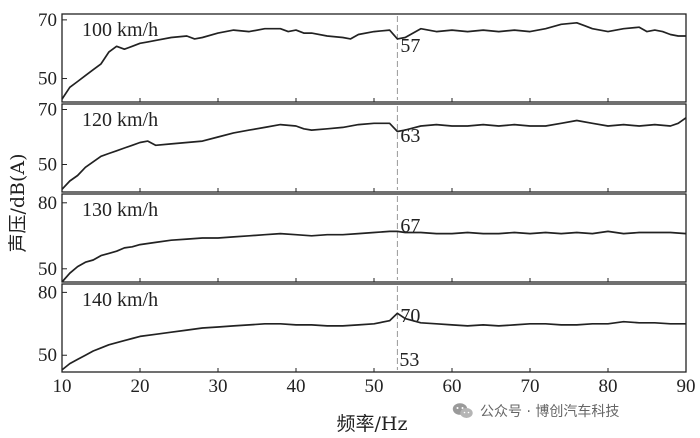 This screenshot has width=700, height=438. I want to click on x-tick-label: 60, so click(452, 386).